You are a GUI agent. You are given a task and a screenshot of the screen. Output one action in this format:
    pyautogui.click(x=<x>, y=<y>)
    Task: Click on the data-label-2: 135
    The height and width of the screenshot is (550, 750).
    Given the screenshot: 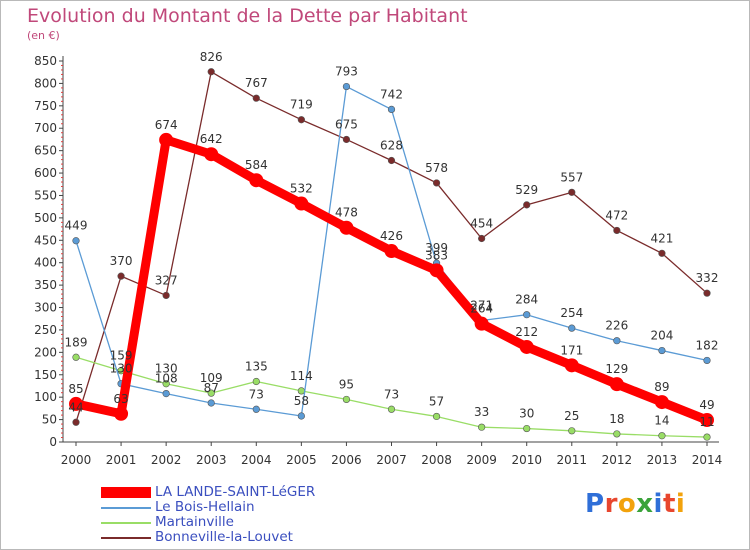 What is the action you would take?
    pyautogui.click(x=256, y=366)
    